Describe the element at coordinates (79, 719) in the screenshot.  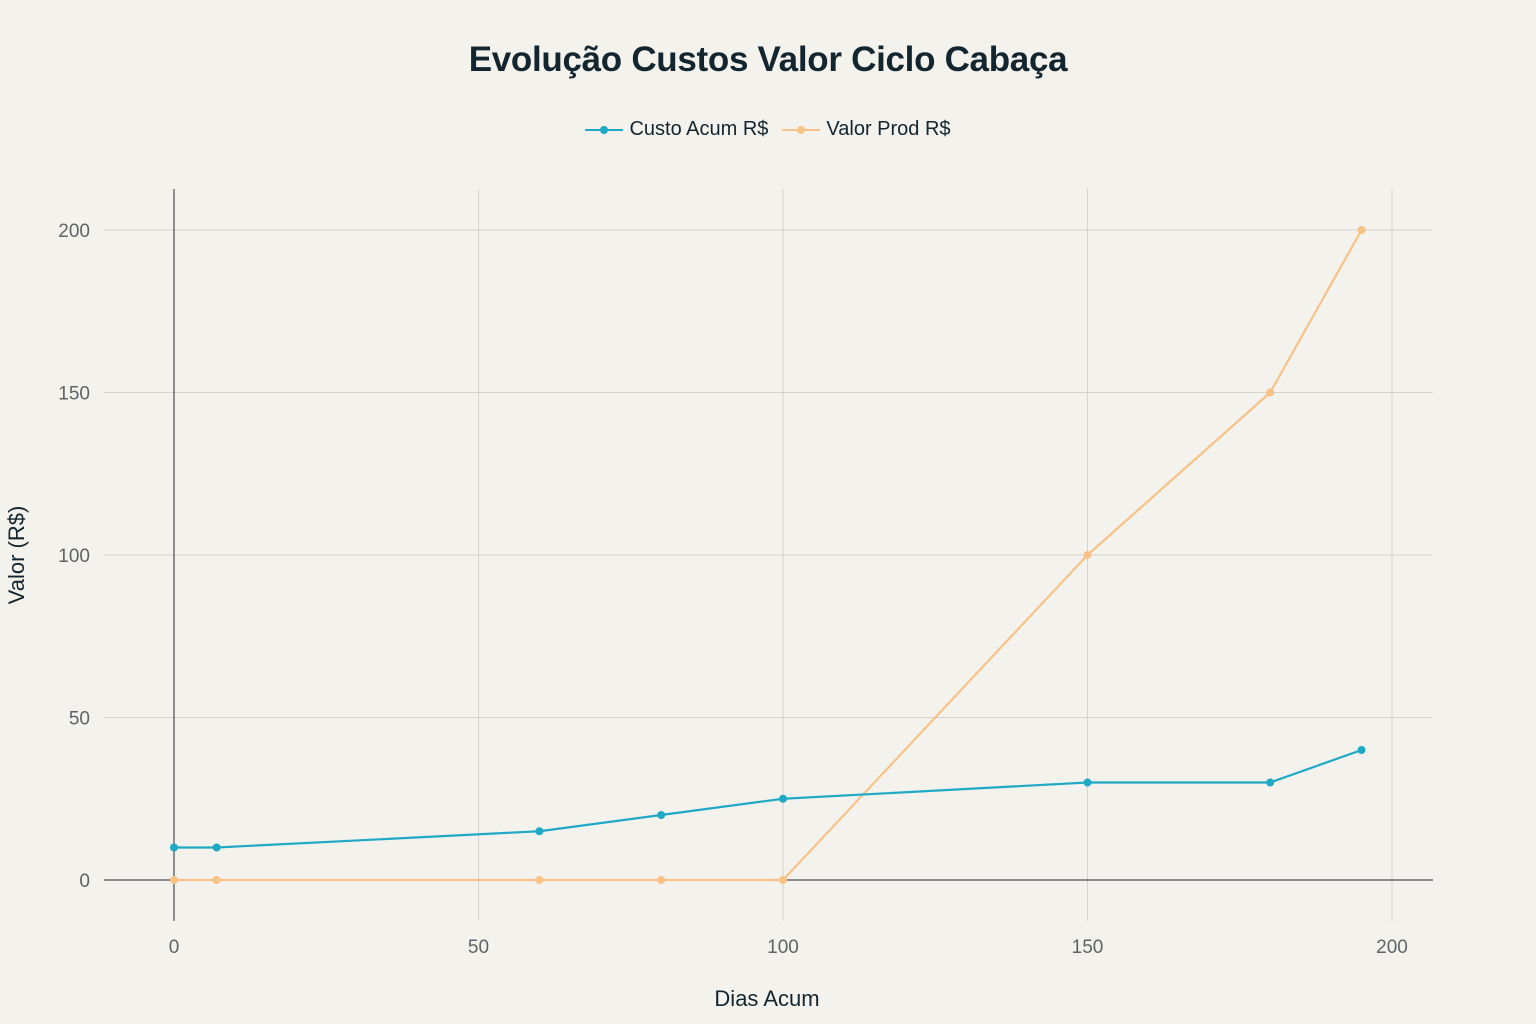
I see `y-tick-label: 50` at that location.